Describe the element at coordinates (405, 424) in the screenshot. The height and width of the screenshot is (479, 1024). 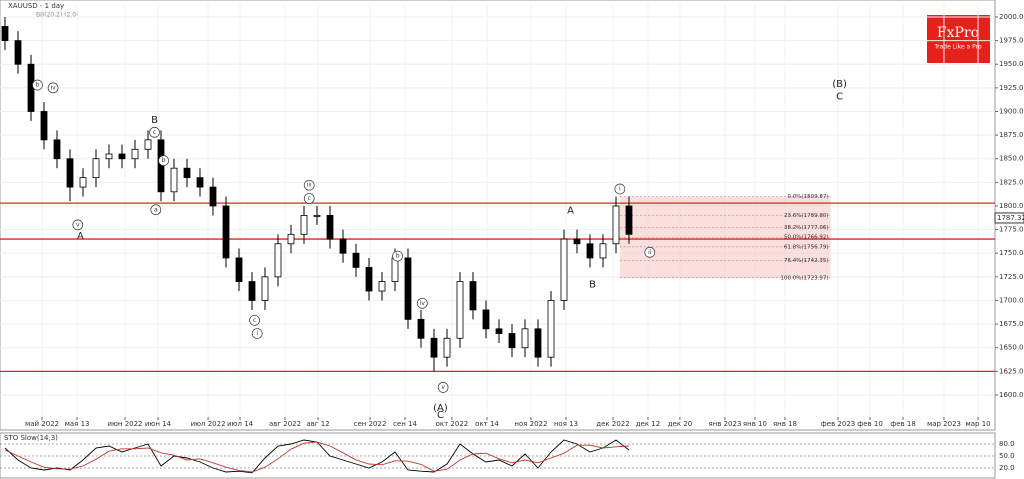
I see `x-tick-label: сен 14` at that location.